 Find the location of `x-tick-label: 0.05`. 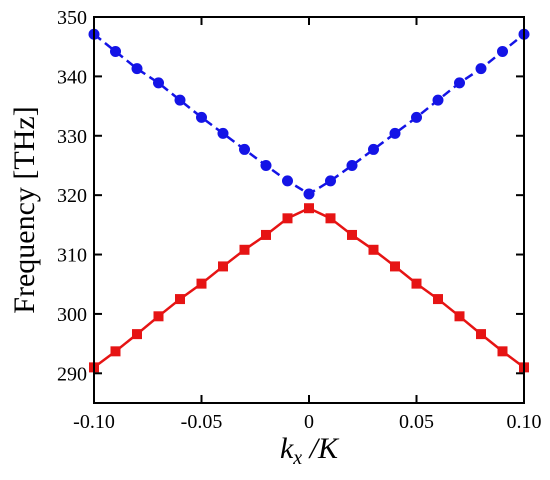

x-tick-label: 0.05 is located at coordinates (416, 422).